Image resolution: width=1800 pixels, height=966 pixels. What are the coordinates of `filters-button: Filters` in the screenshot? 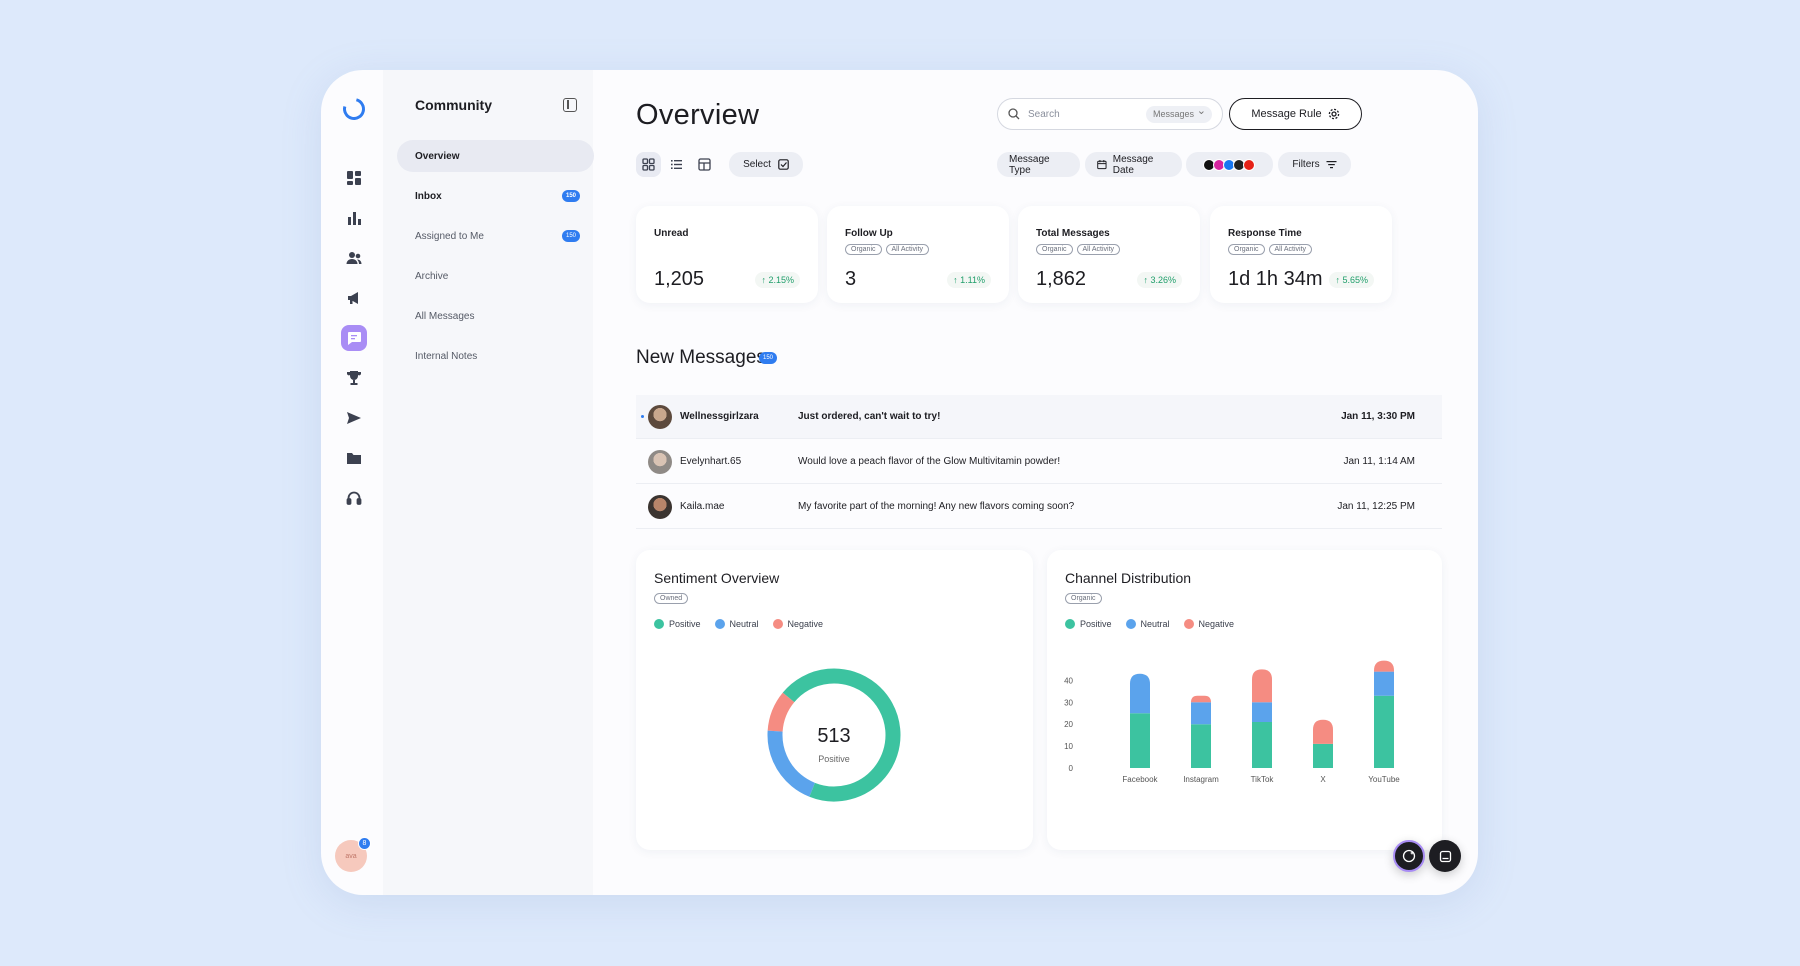 It's located at (1314, 164).